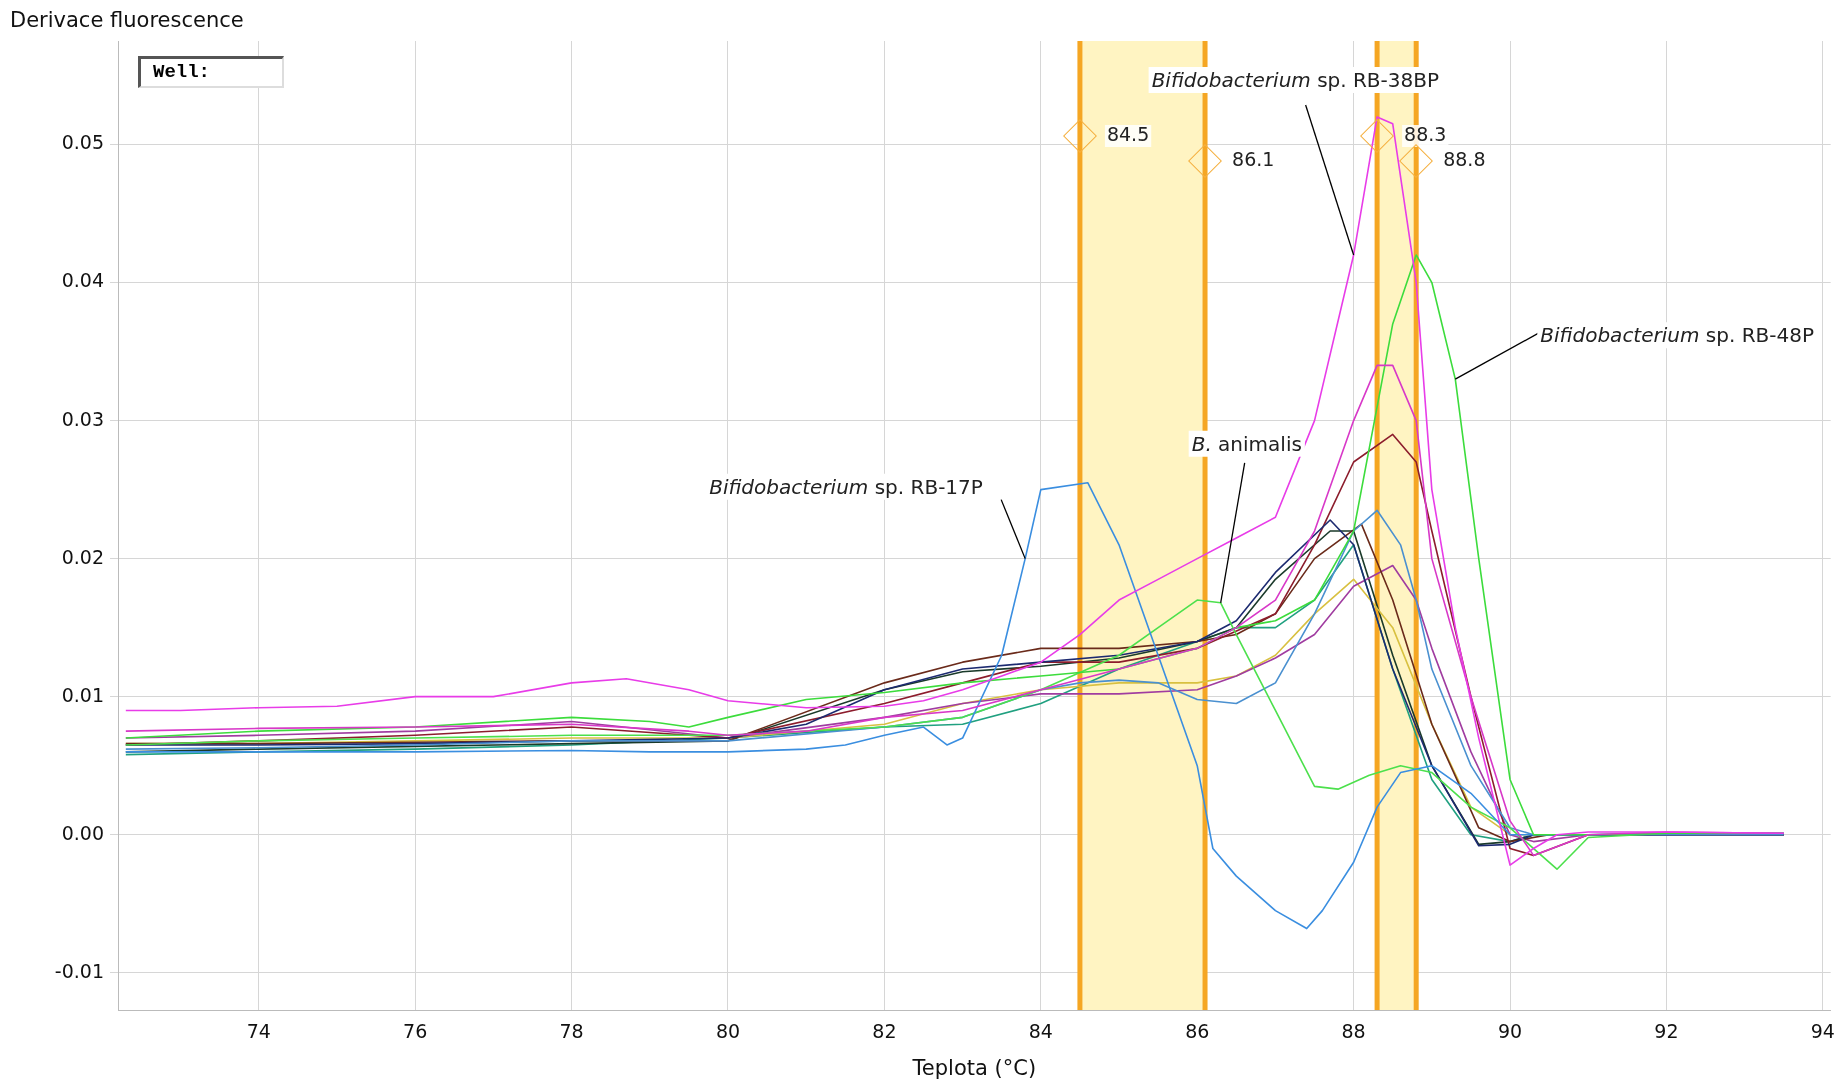 Image resolution: width=1847 pixels, height=1086 pixels. I want to click on x-tick-label: 82, so click(884, 1031).